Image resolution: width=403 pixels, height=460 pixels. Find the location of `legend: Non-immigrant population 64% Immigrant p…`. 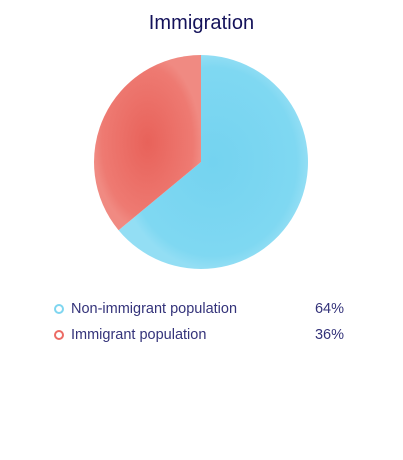

legend: Non-immigrant population 64% Immigrant p… is located at coordinates (202, 322).